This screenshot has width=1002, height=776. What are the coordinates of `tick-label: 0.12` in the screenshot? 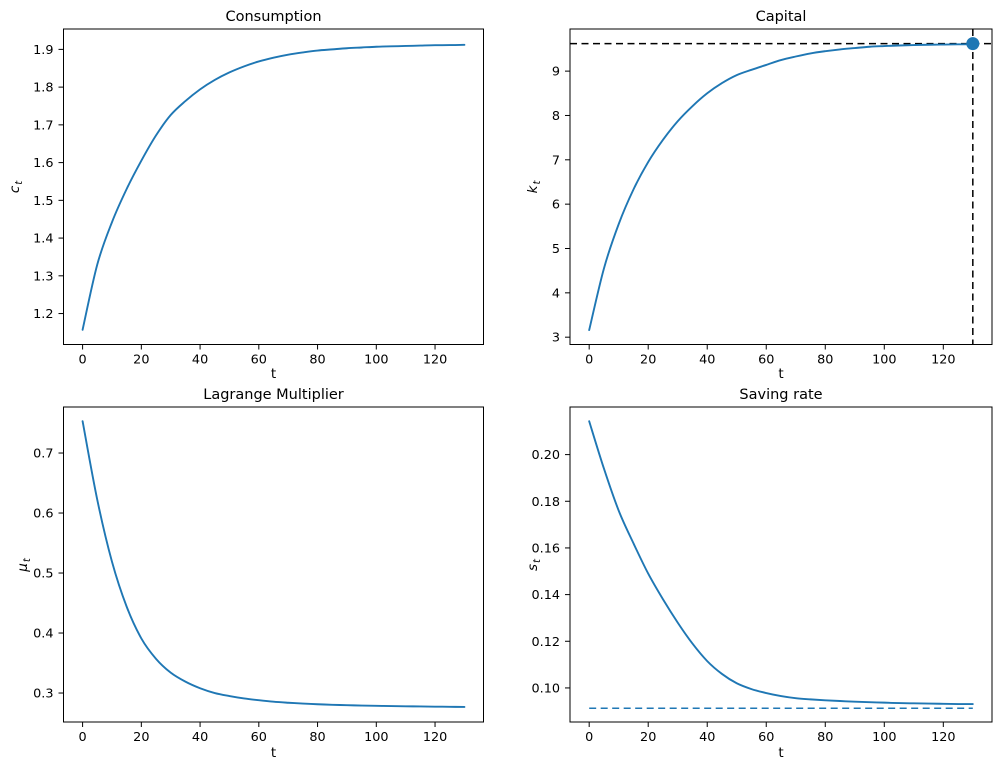 It's located at (546, 642).